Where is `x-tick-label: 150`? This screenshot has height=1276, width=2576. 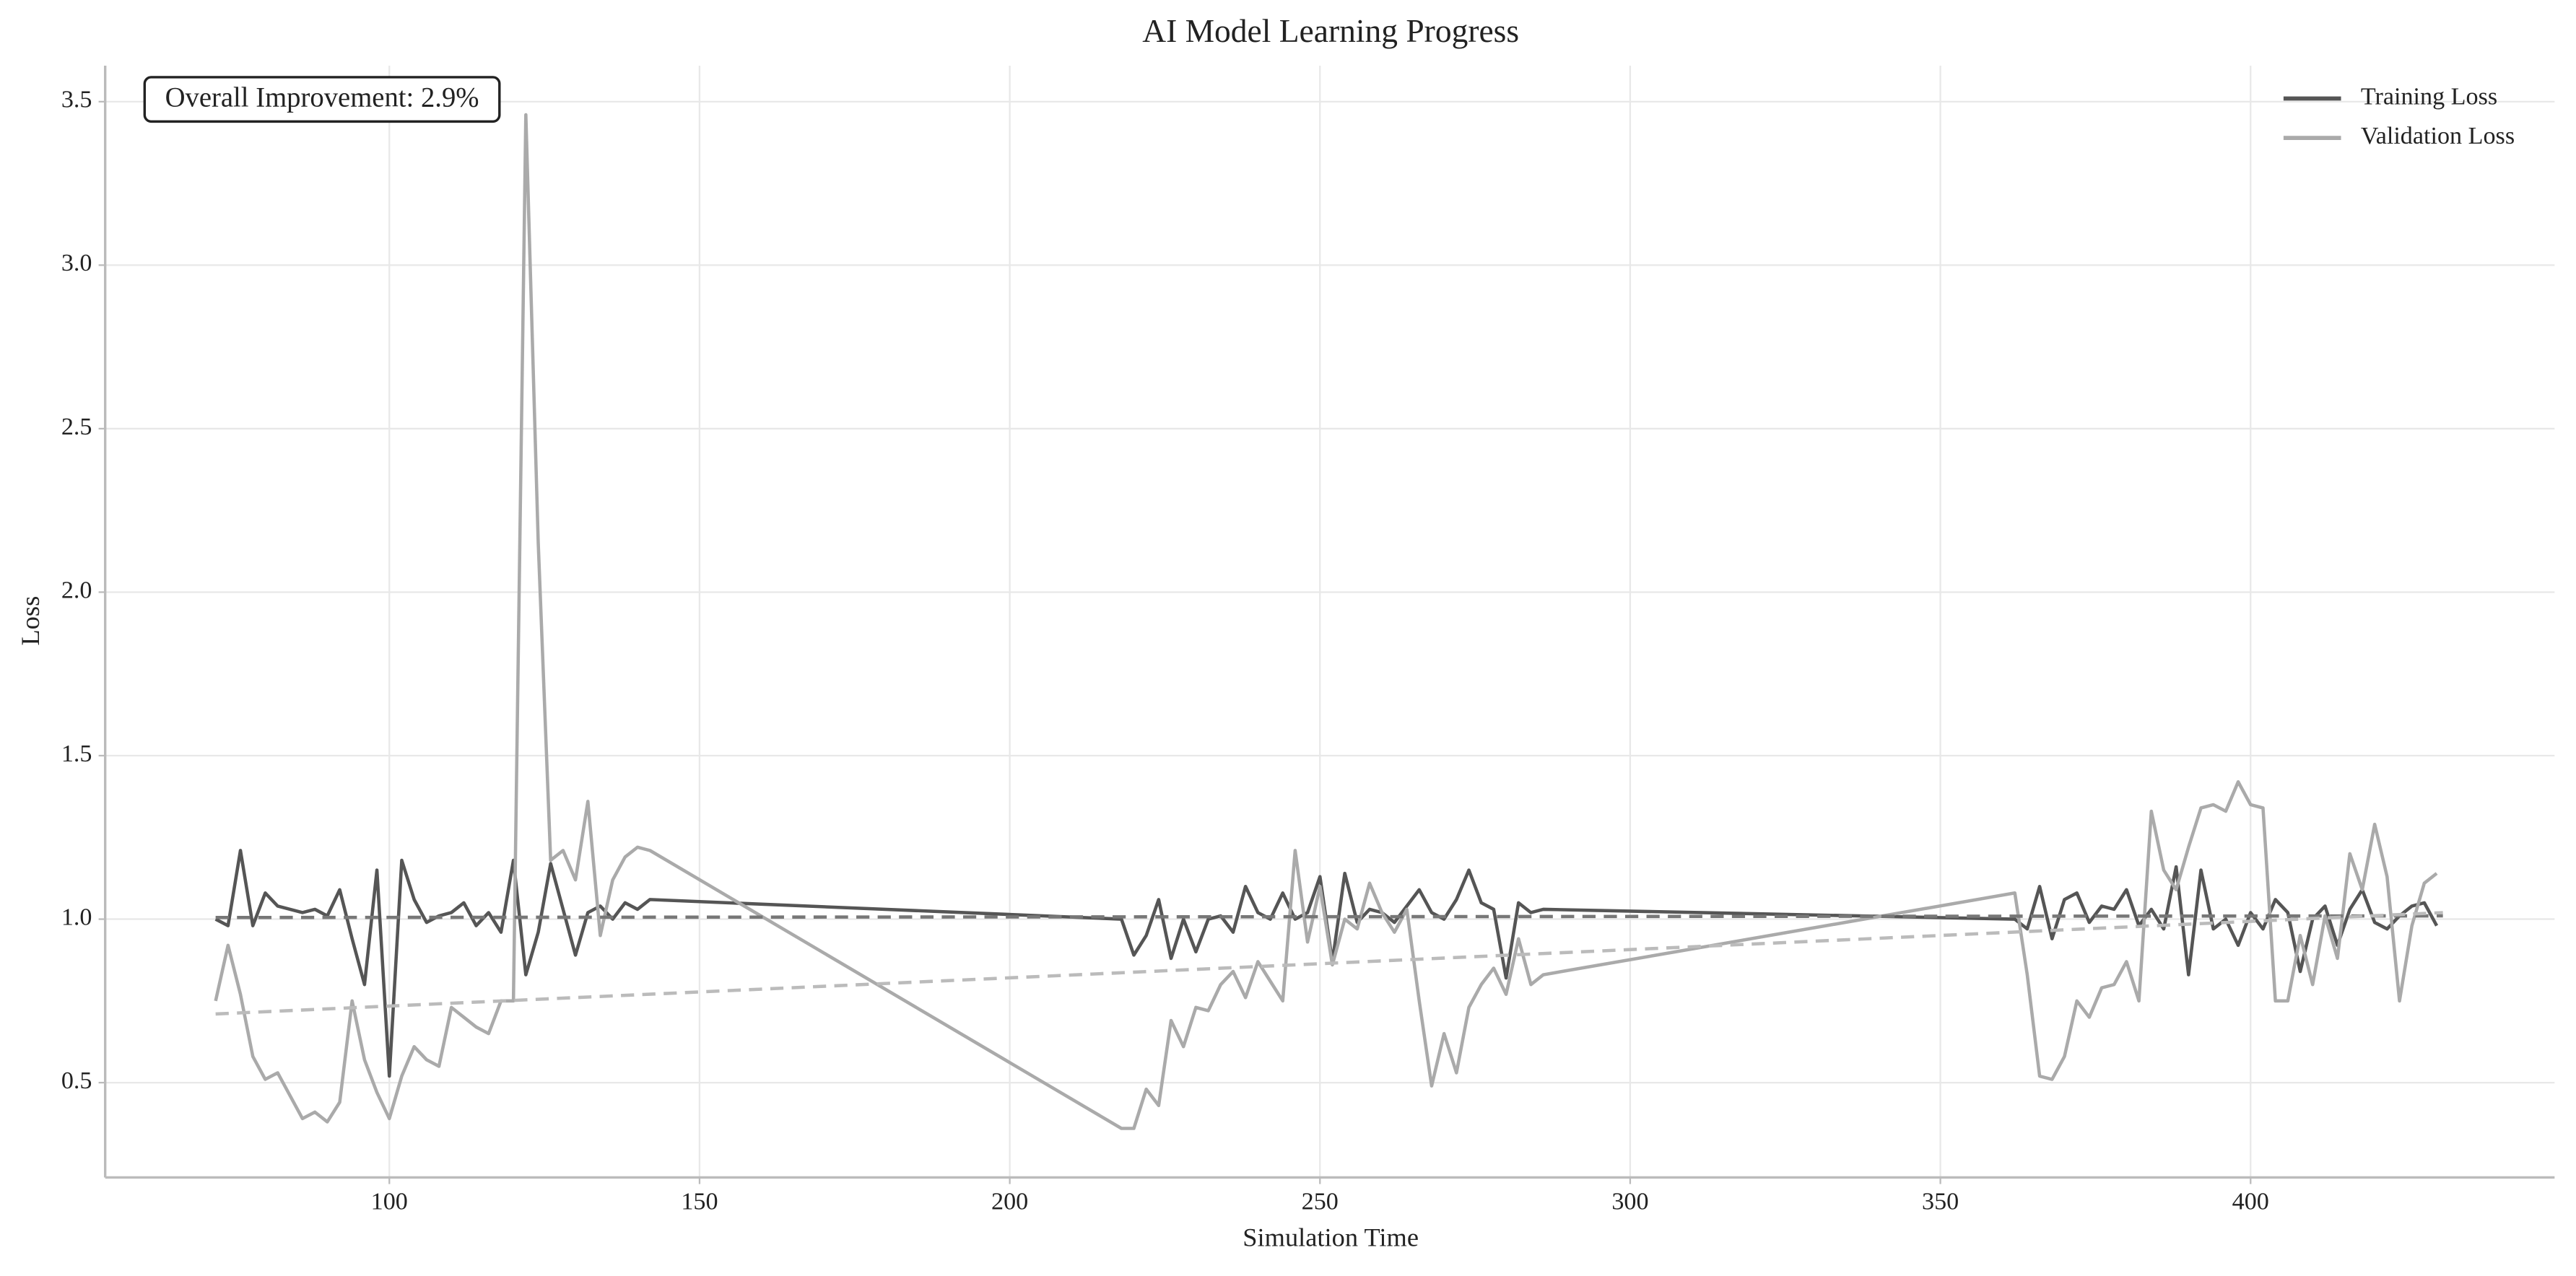
x-tick-label: 150 is located at coordinates (699, 1202).